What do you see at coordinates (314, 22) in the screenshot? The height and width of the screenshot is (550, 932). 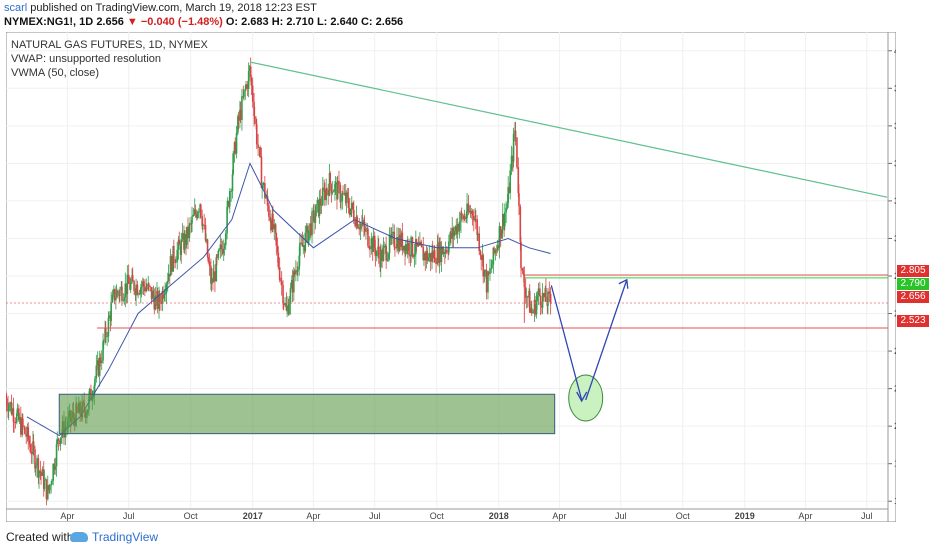 I see `ohlc-values: O: 2.683 H: 2.710 L: 2.640 C: 2.656` at bounding box center [314, 22].